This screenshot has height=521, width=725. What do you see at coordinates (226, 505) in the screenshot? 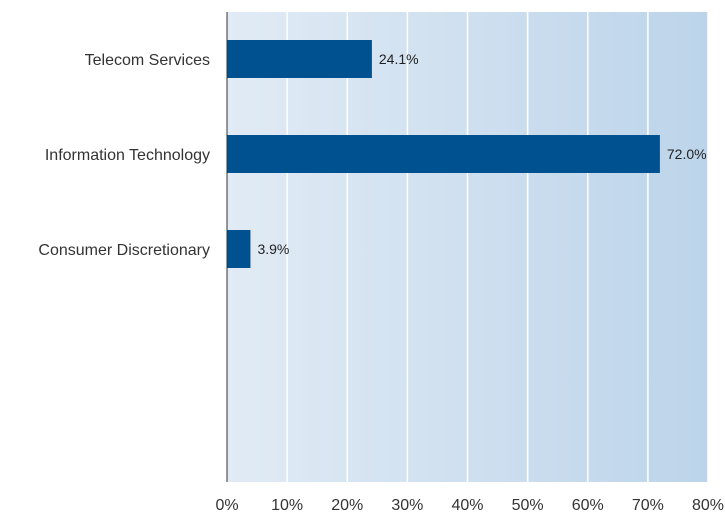
I see `x-tick-label: 0%` at bounding box center [226, 505].